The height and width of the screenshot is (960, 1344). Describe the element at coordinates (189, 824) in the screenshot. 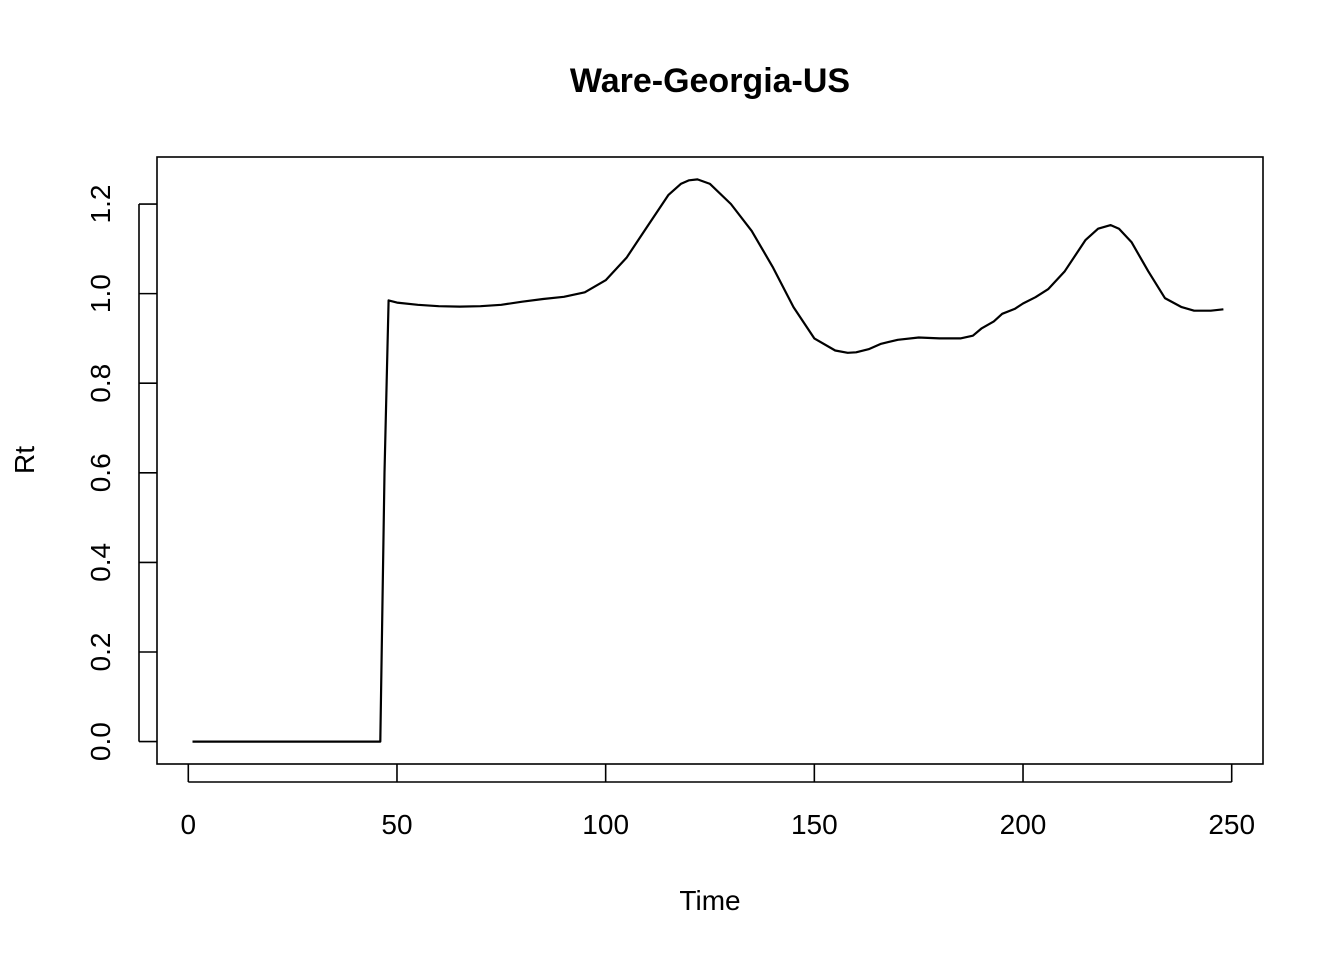

I see `x-tick-label: 0` at that location.